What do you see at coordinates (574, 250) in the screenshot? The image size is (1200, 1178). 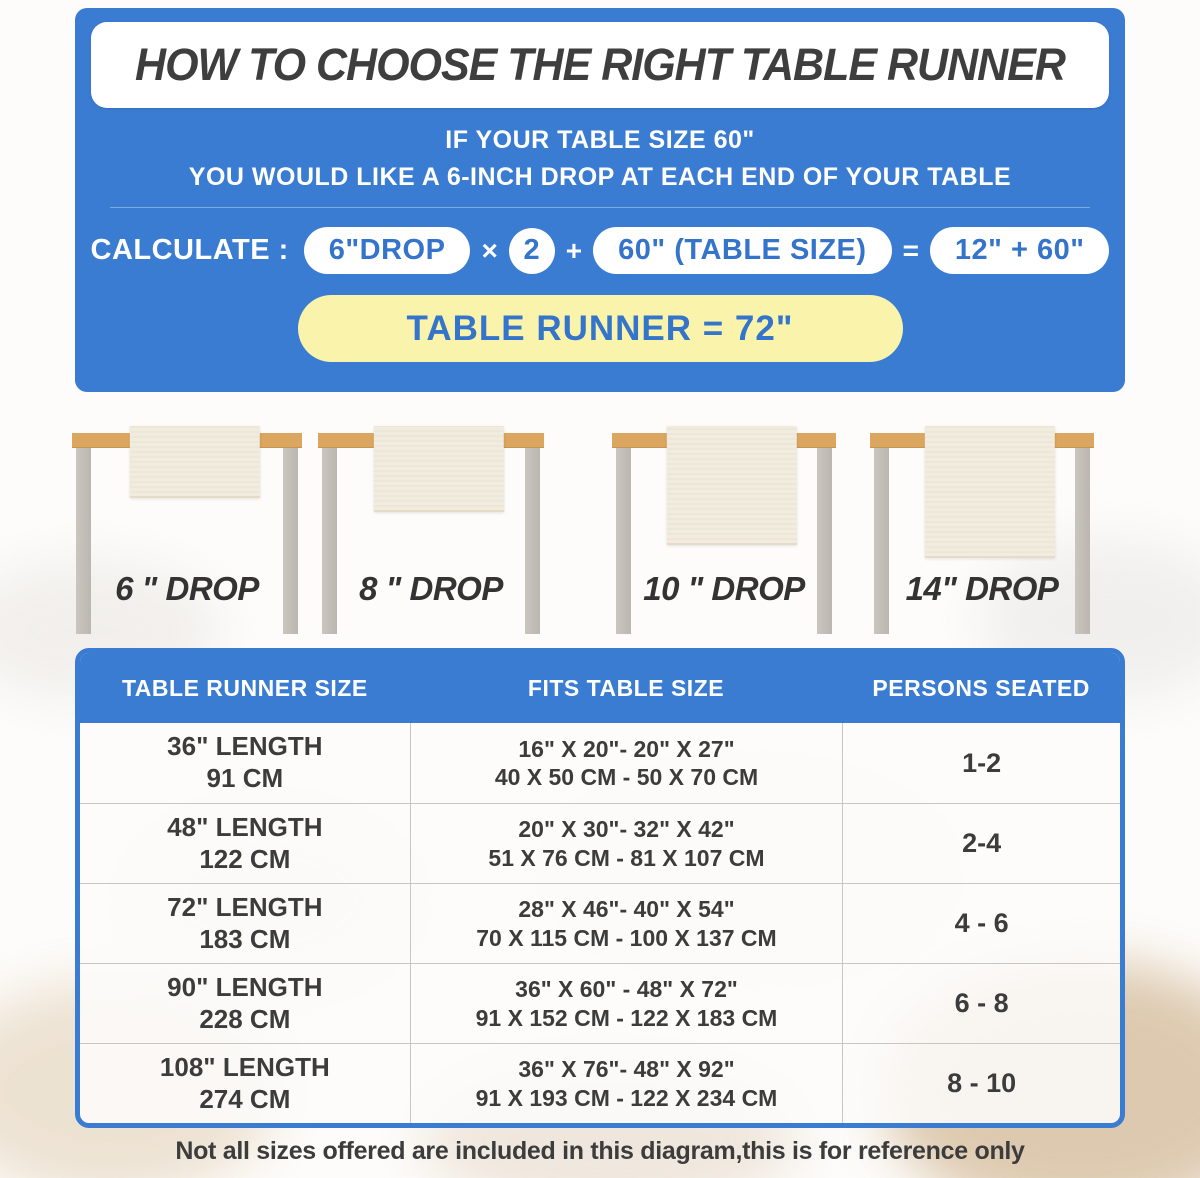 I see `plus-operator: +` at bounding box center [574, 250].